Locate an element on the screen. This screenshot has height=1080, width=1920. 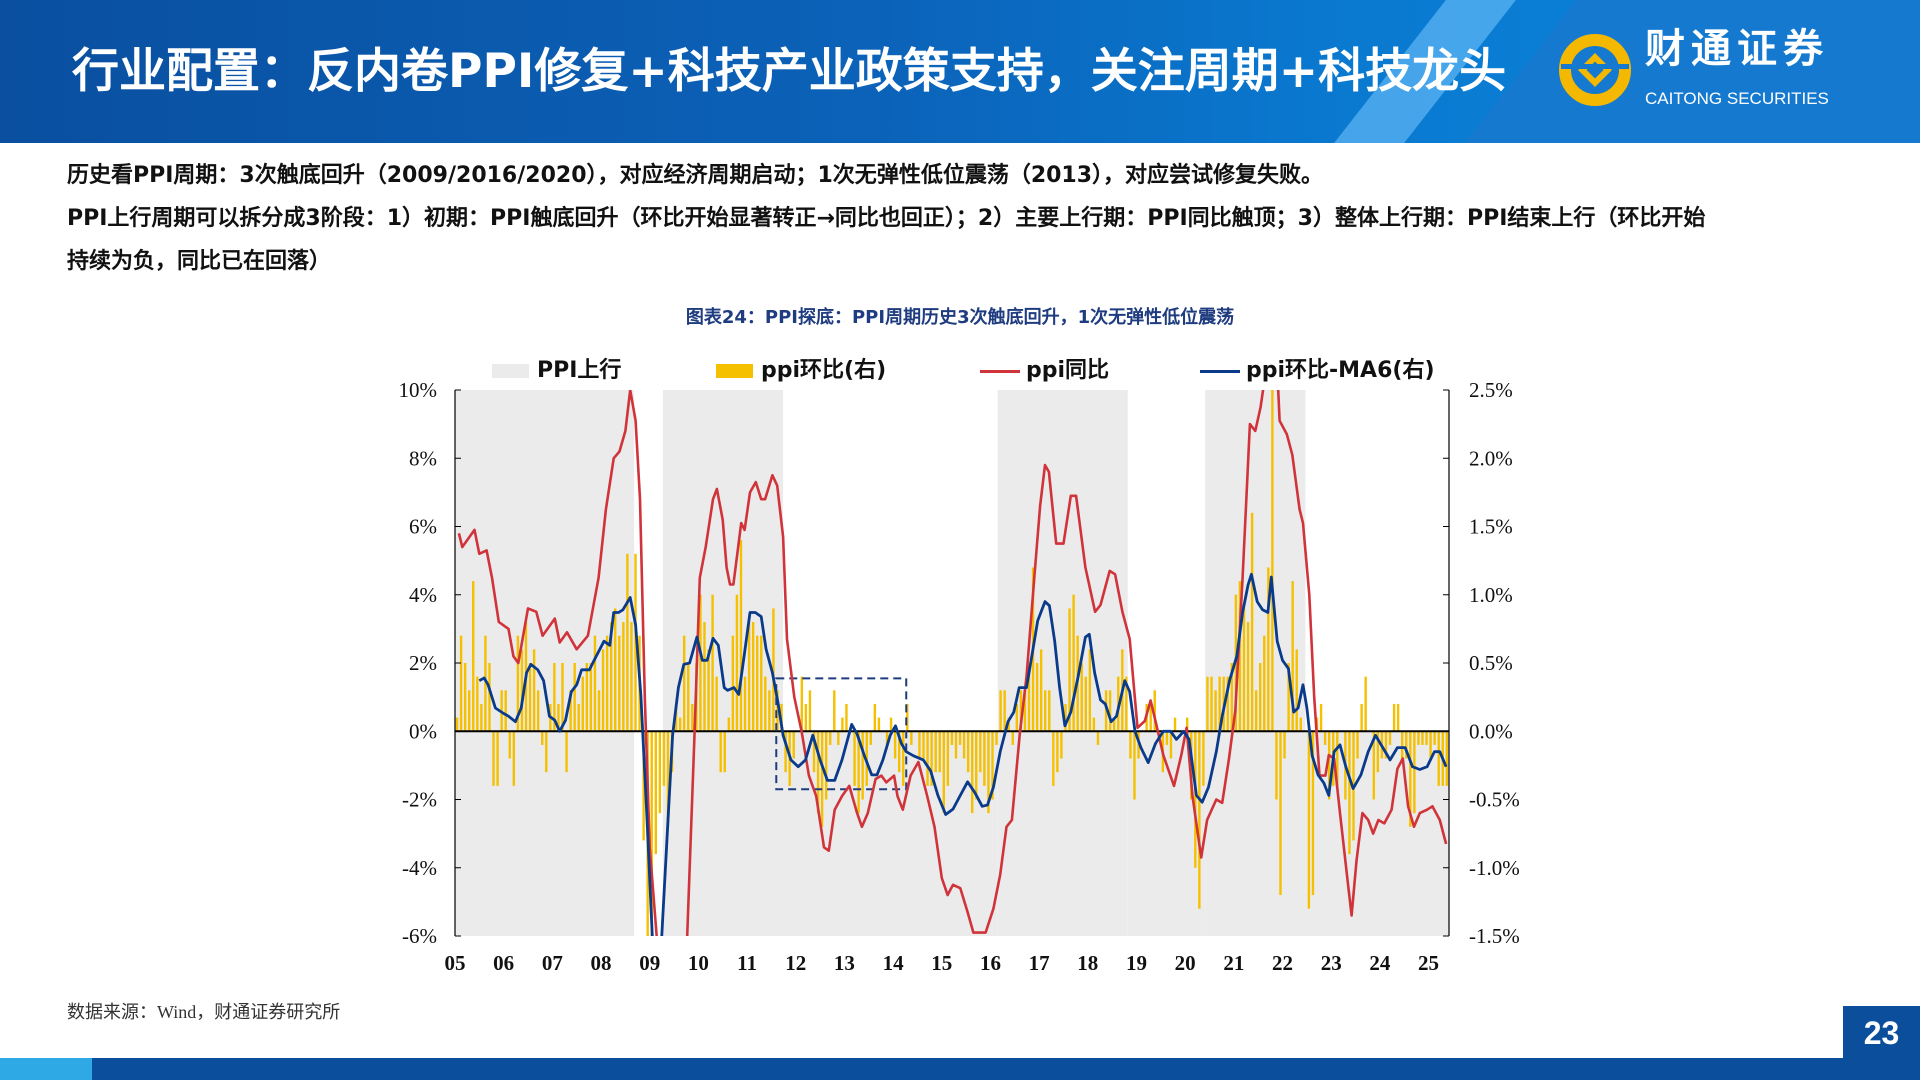
left-tick-label: 2% is located at coordinates (423, 663).